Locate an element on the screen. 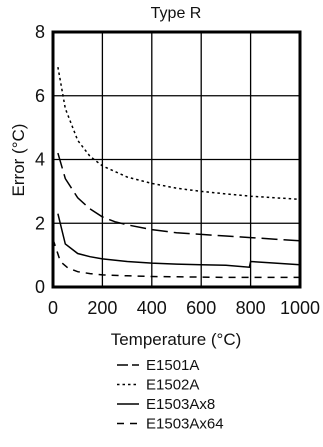 Image resolution: width=323 pixels, height=447 pixels. x-tick-label: 1000 is located at coordinates (300, 308).